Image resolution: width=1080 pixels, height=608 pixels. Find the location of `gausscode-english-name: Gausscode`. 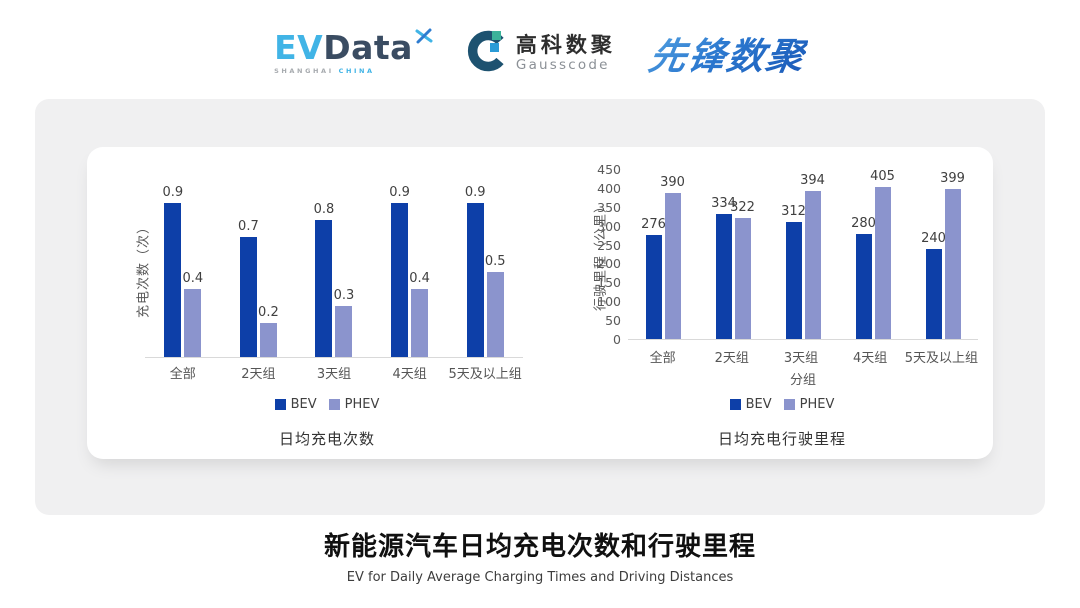

gausscode-english-name: Gausscode is located at coordinates (562, 64).